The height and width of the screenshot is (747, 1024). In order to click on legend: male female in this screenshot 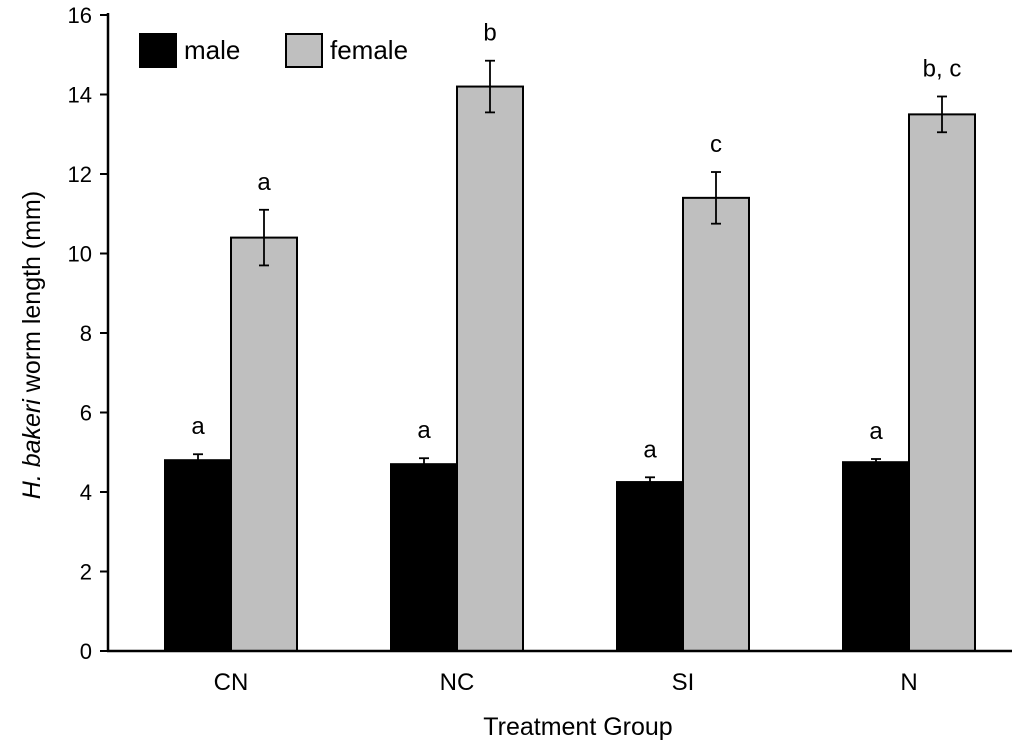, I will do `click(273, 50)`.